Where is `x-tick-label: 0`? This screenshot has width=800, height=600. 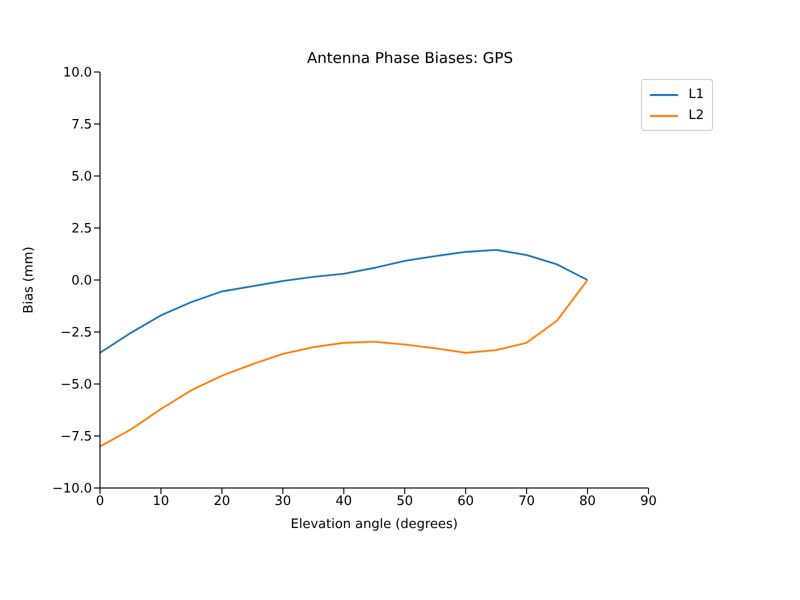
x-tick-label: 0 is located at coordinates (100, 502).